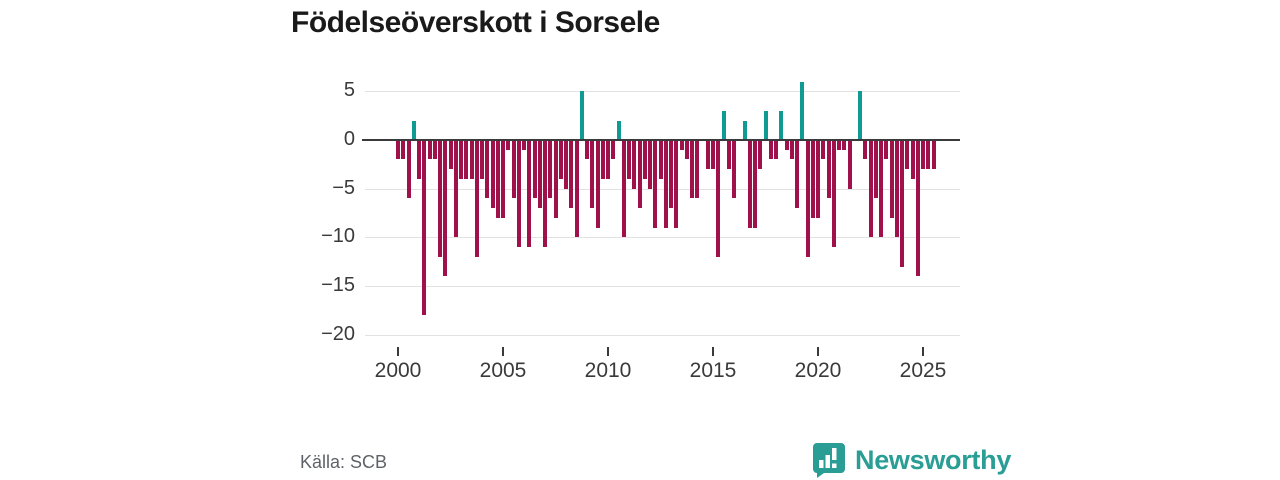 The image size is (1280, 480). I want to click on zero-axis-line, so click(661, 140).